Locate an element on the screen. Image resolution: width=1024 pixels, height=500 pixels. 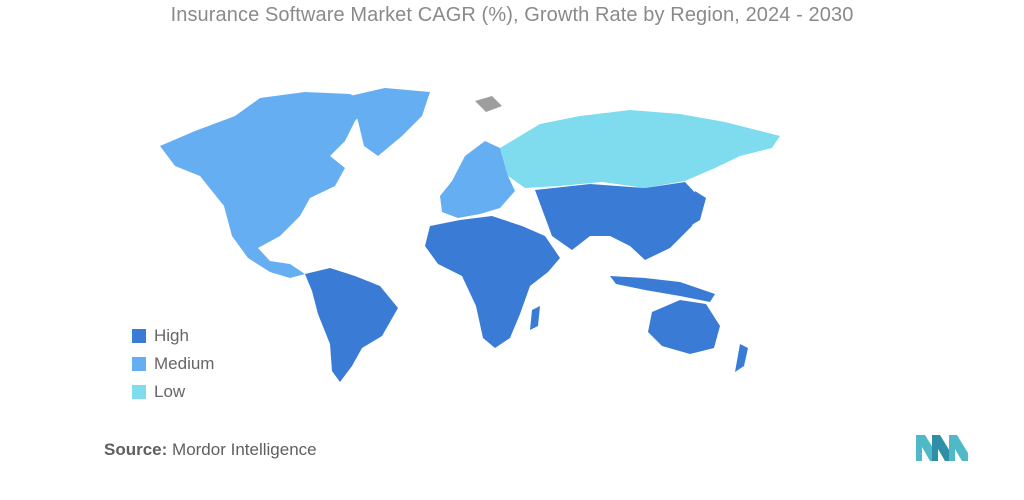
region-asia-pacific is located at coordinates (617, 221).